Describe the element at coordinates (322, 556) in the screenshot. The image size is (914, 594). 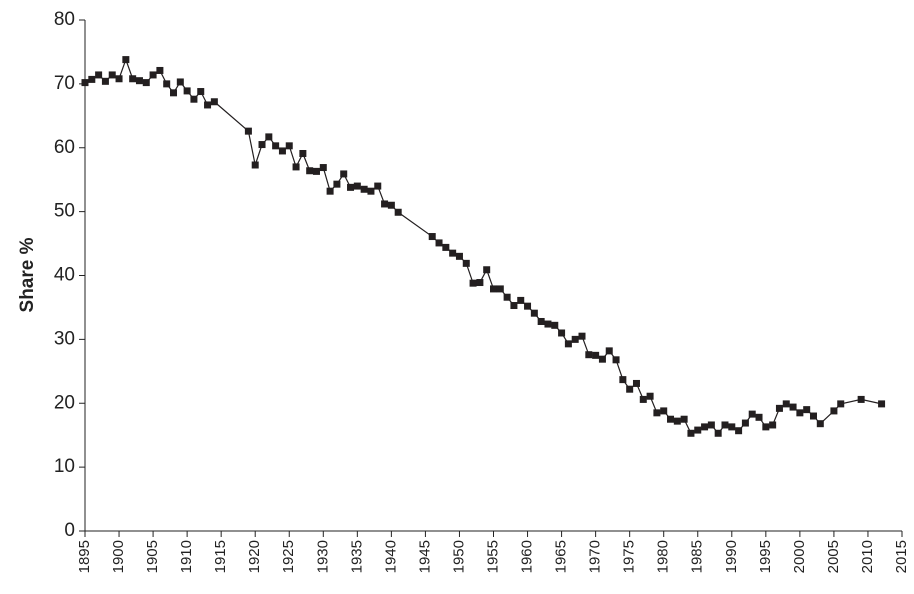
I see `x-tick-label: 1930` at that location.